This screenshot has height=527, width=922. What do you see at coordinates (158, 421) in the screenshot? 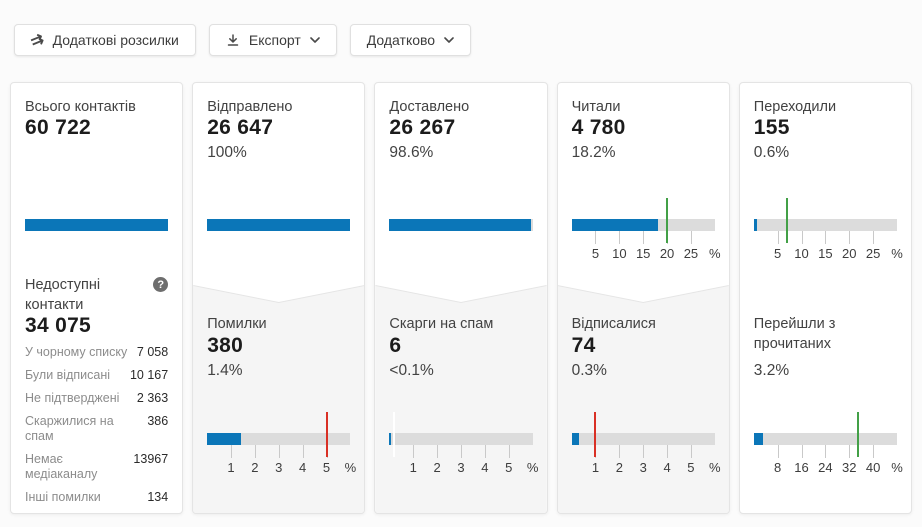
I see `list-item-value: 386` at bounding box center [158, 421].